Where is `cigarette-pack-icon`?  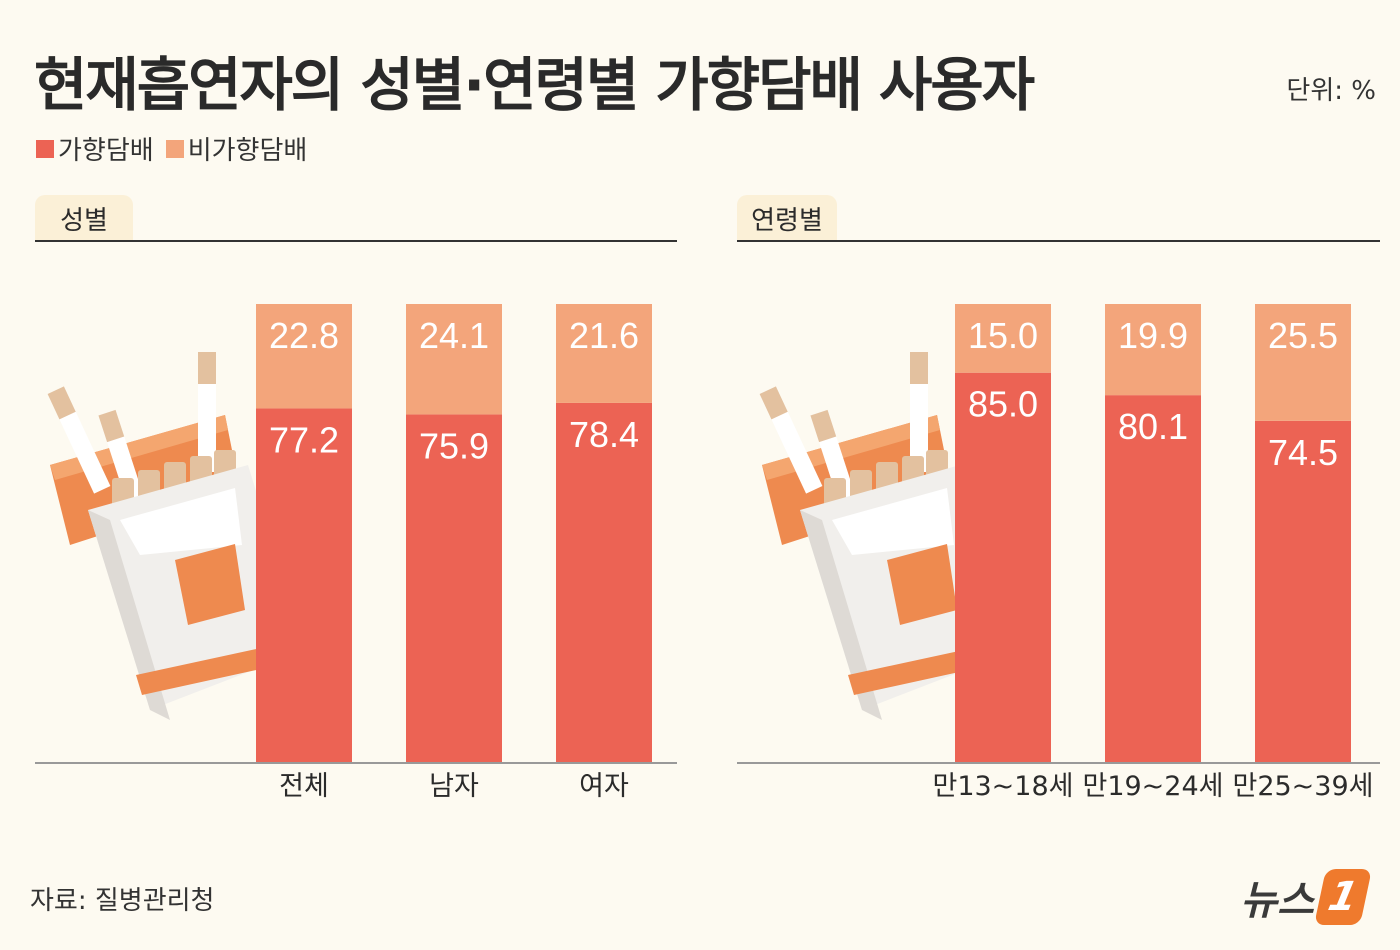
cigarette-pack-icon is located at coordinates (176, 536).